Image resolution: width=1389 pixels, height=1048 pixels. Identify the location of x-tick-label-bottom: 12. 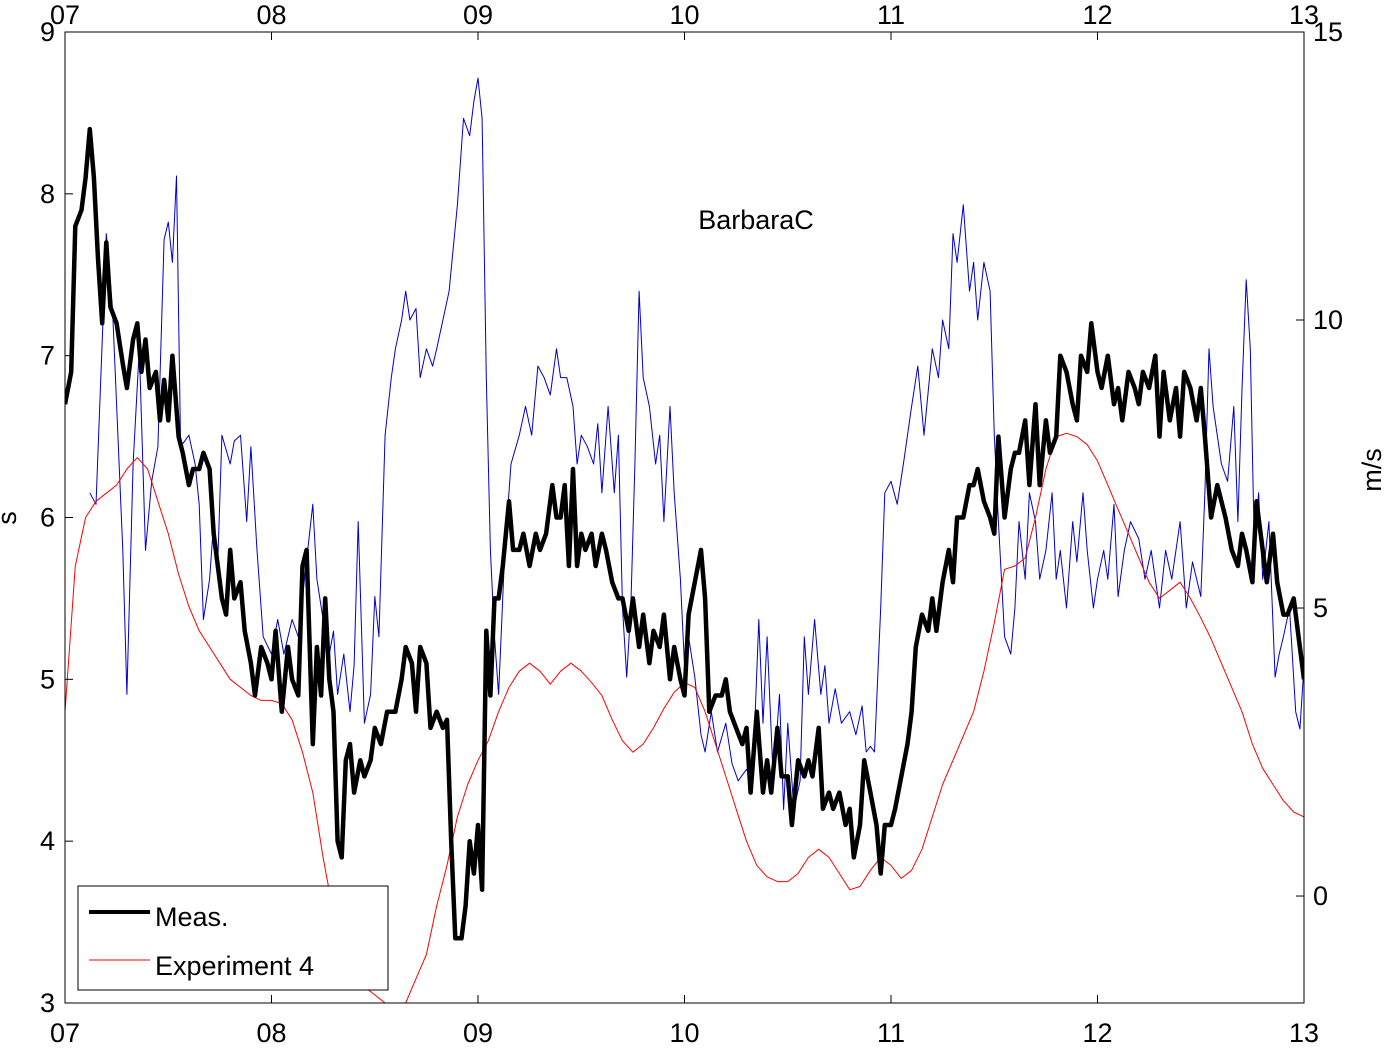
(1097, 1033).